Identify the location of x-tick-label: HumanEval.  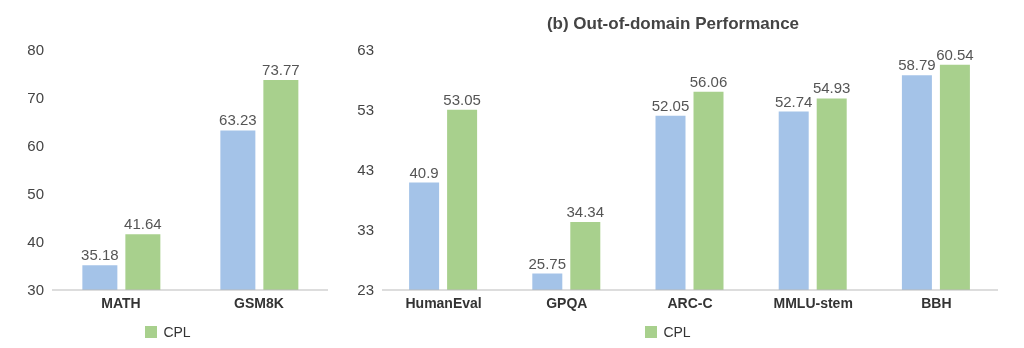
(443, 302).